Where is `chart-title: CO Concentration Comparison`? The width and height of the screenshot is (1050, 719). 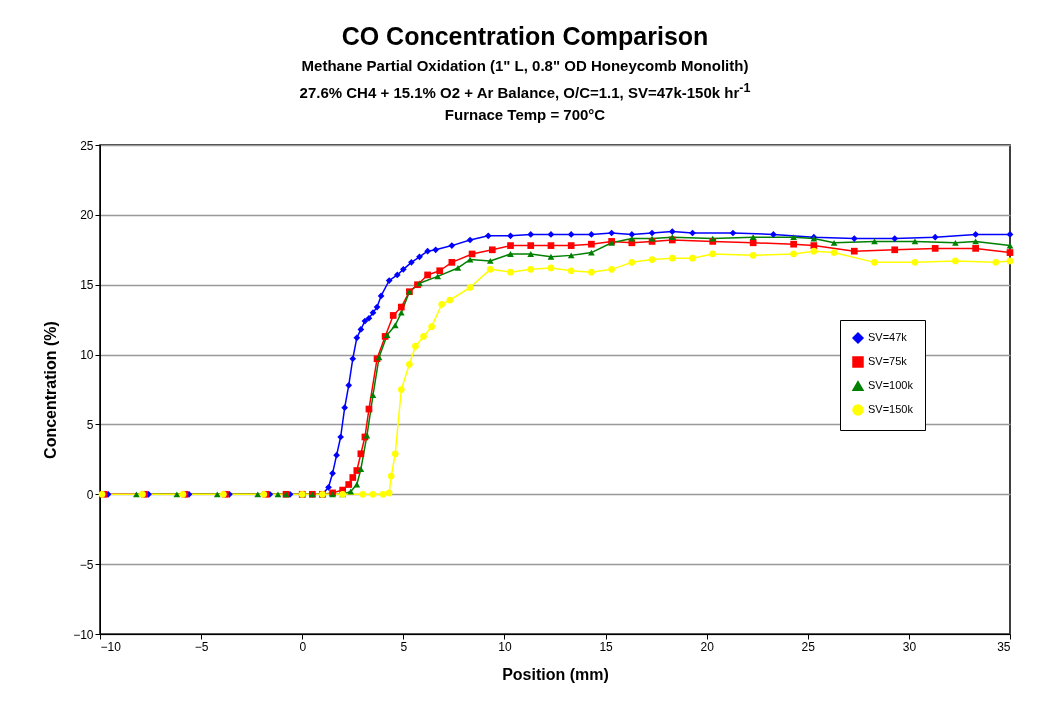 chart-title: CO Concentration Comparison is located at coordinates (525, 36).